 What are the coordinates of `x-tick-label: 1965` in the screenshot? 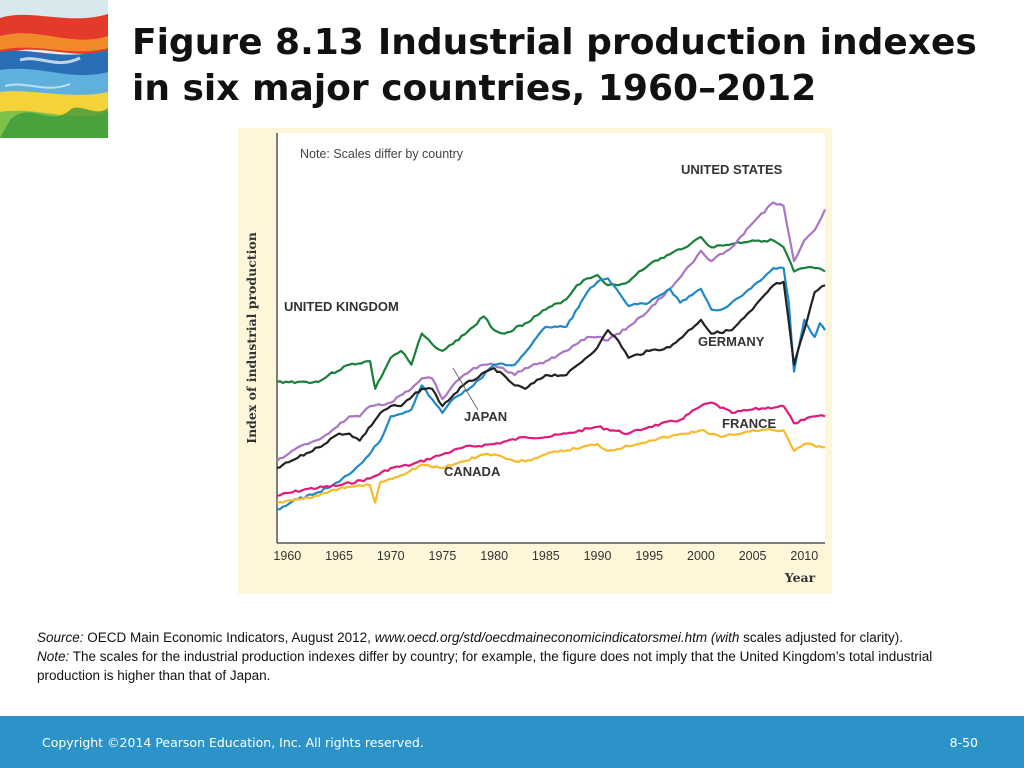 It's located at (339, 556).